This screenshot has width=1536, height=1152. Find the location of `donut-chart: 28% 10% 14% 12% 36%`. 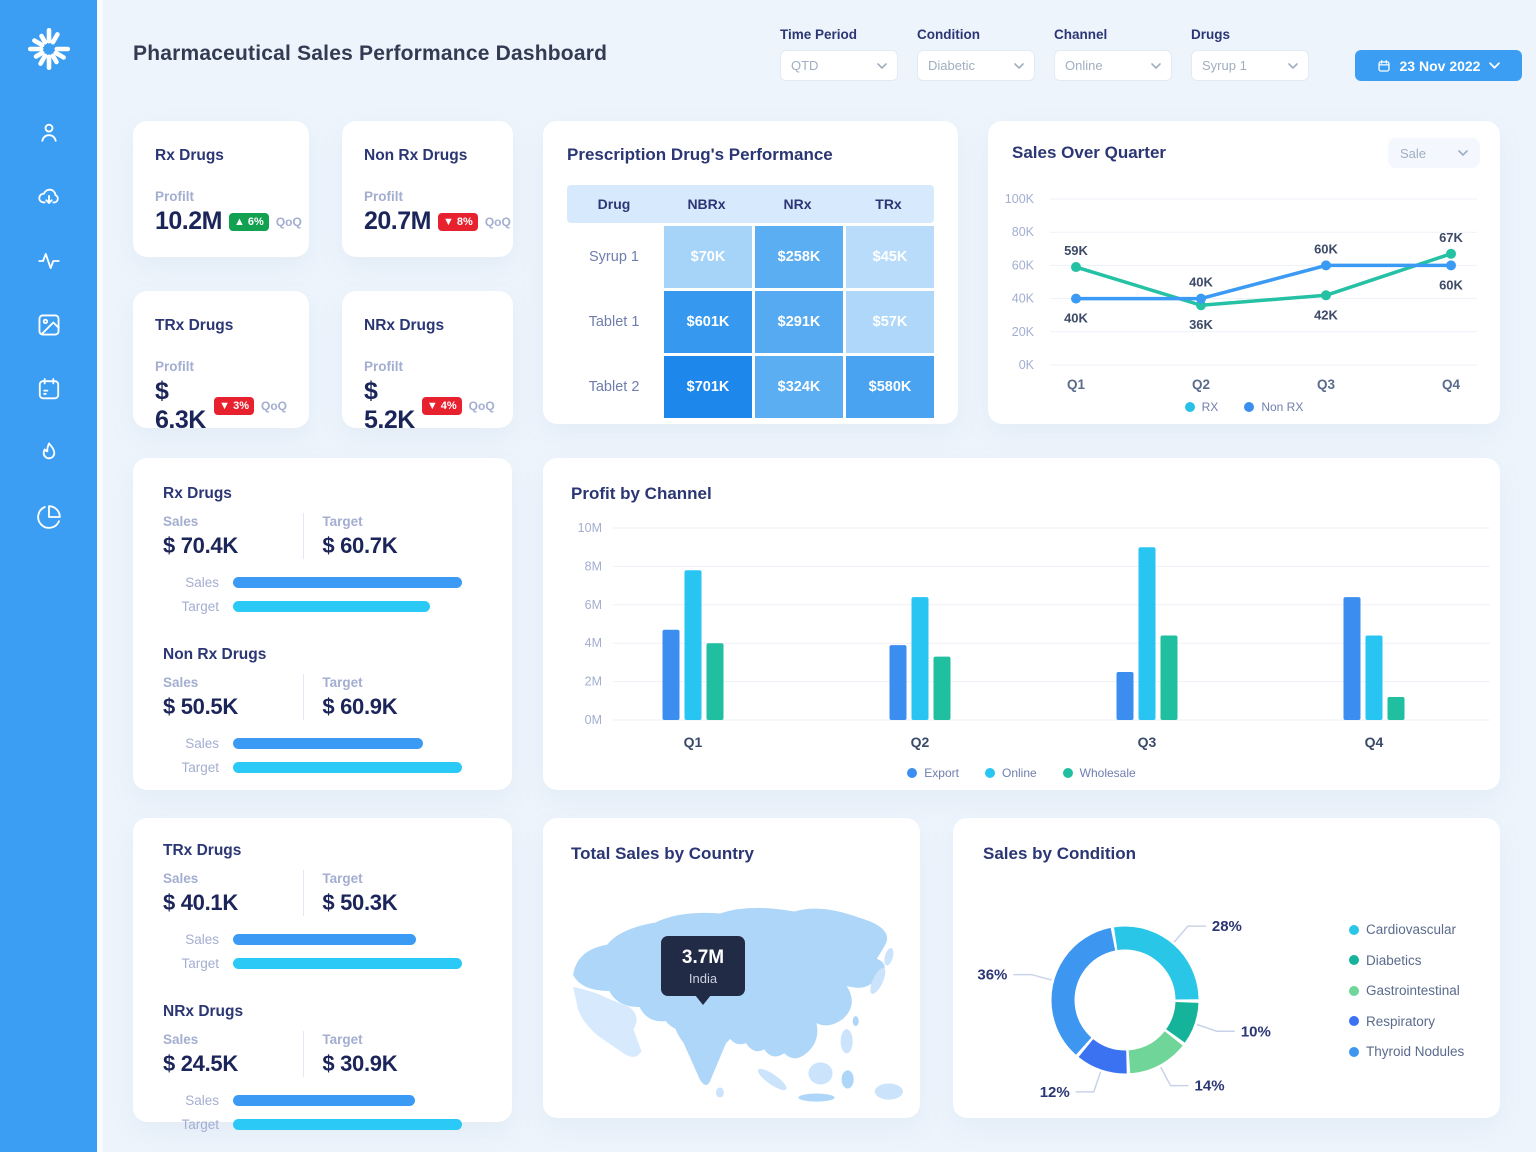

donut-chart: 28% 10% 14% 12% 36% is located at coordinates (1150, 999).